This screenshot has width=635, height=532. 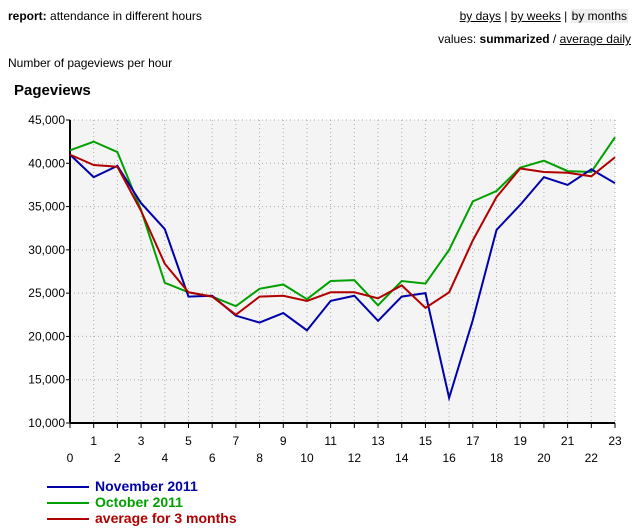 I want to click on chart-subtitle: Number of pageviews per hour, so click(x=90, y=63).